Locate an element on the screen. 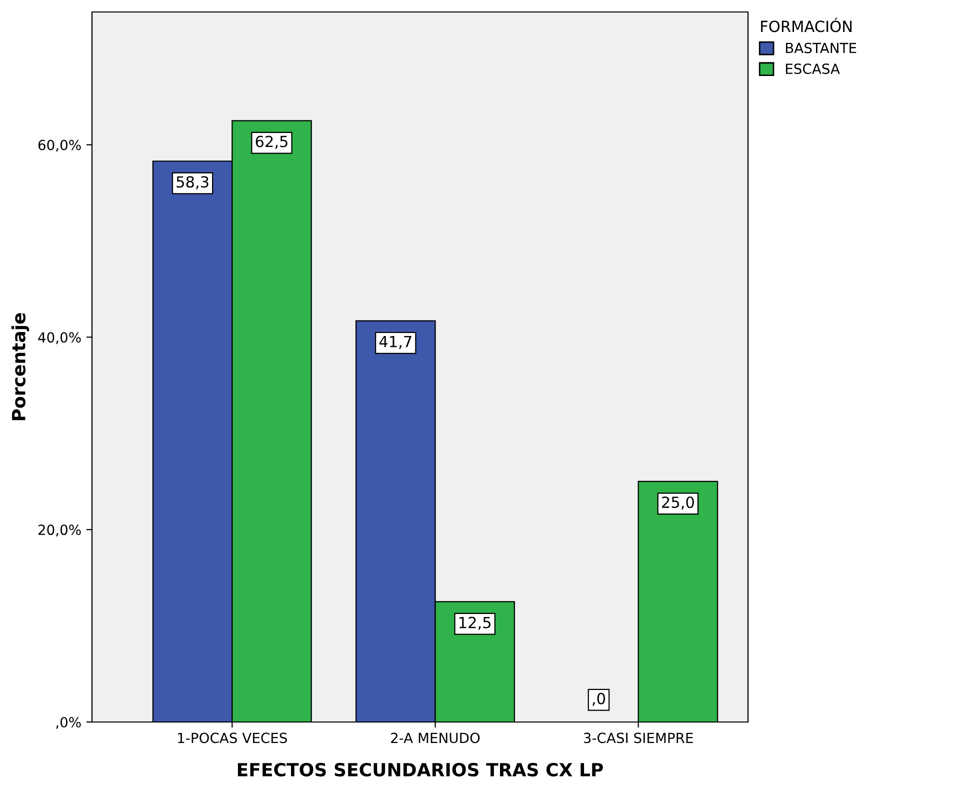 This screenshot has width=957, height=793. y-axis-title: Porcentaje is located at coordinates (21, 366).